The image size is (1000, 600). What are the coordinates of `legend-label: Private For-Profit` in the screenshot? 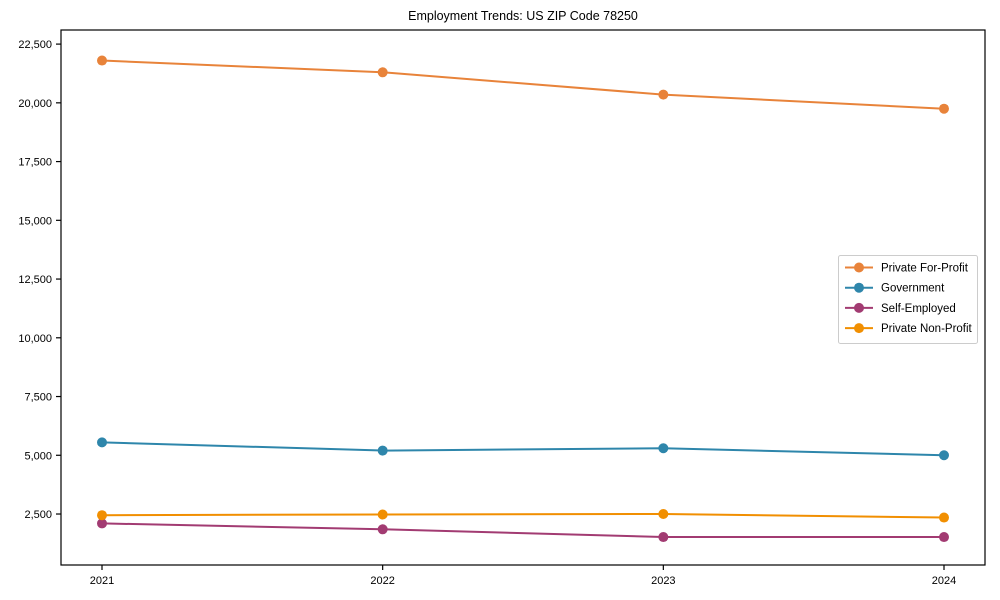 It's located at (925, 269).